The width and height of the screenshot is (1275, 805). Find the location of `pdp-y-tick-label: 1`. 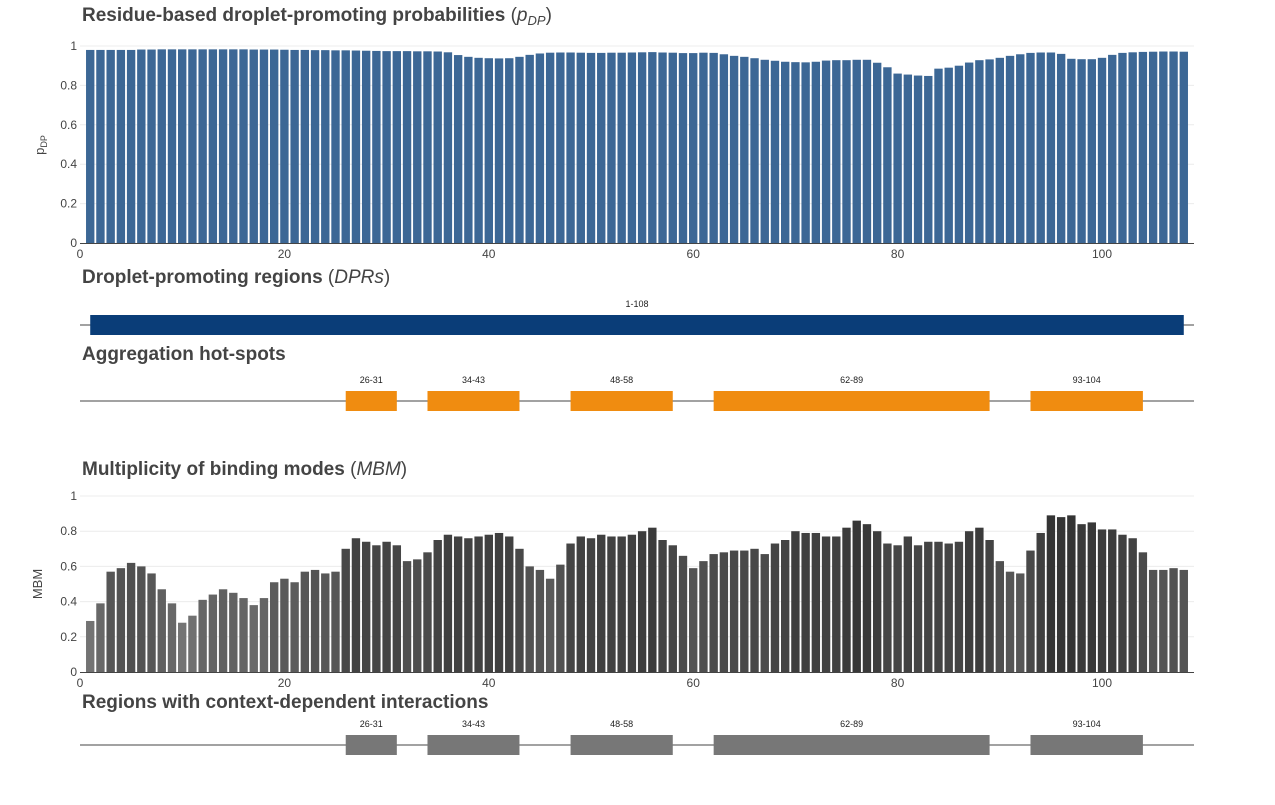

pdp-y-tick-label: 1 is located at coordinates (73, 46).